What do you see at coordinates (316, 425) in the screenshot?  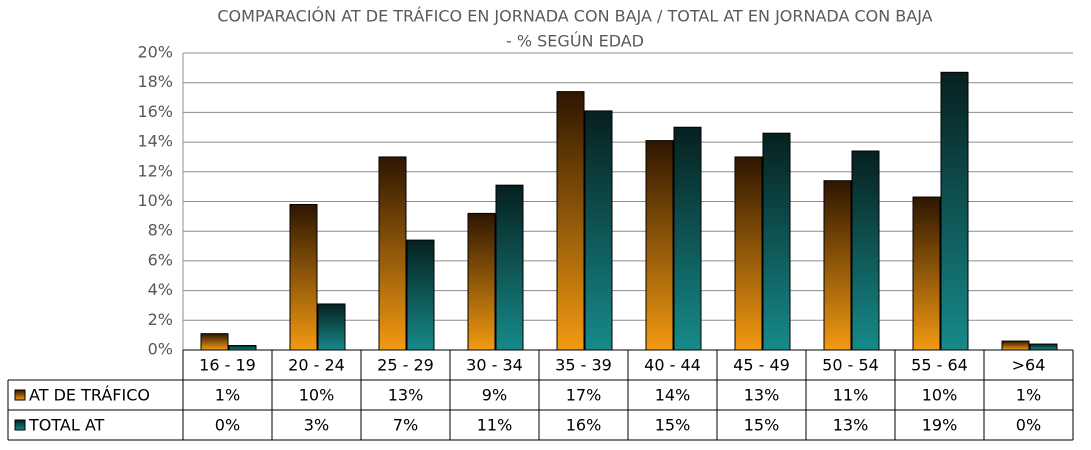 I see `data-label: 3%` at bounding box center [316, 425].